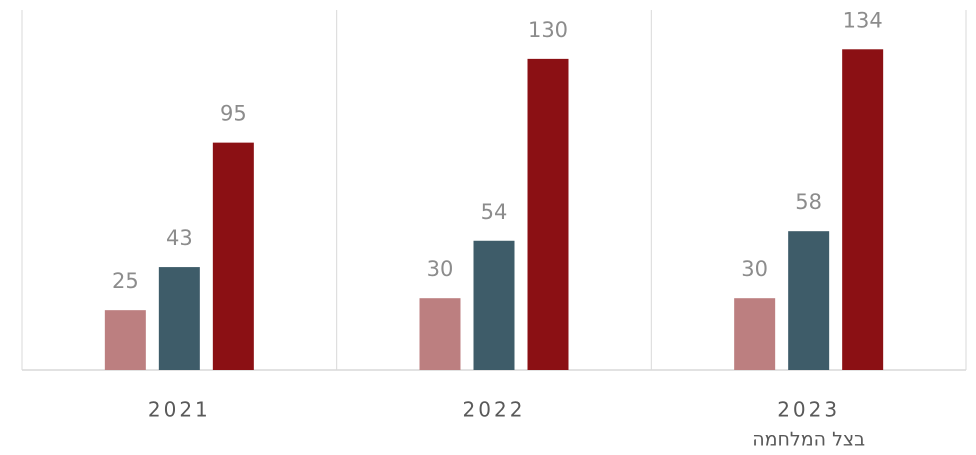  I want to click on data-label: 54, so click(494, 212).